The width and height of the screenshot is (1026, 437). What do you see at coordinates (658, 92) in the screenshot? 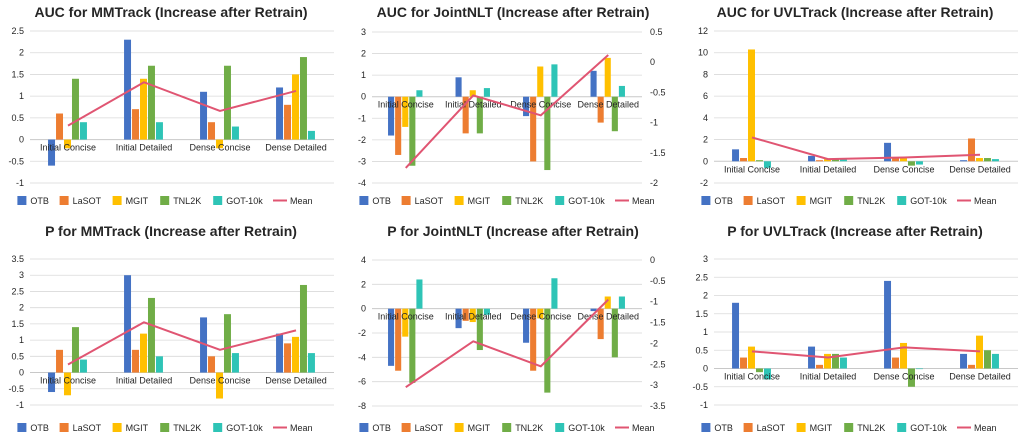
I see `y2-tick-label: -0.5` at bounding box center [658, 92].